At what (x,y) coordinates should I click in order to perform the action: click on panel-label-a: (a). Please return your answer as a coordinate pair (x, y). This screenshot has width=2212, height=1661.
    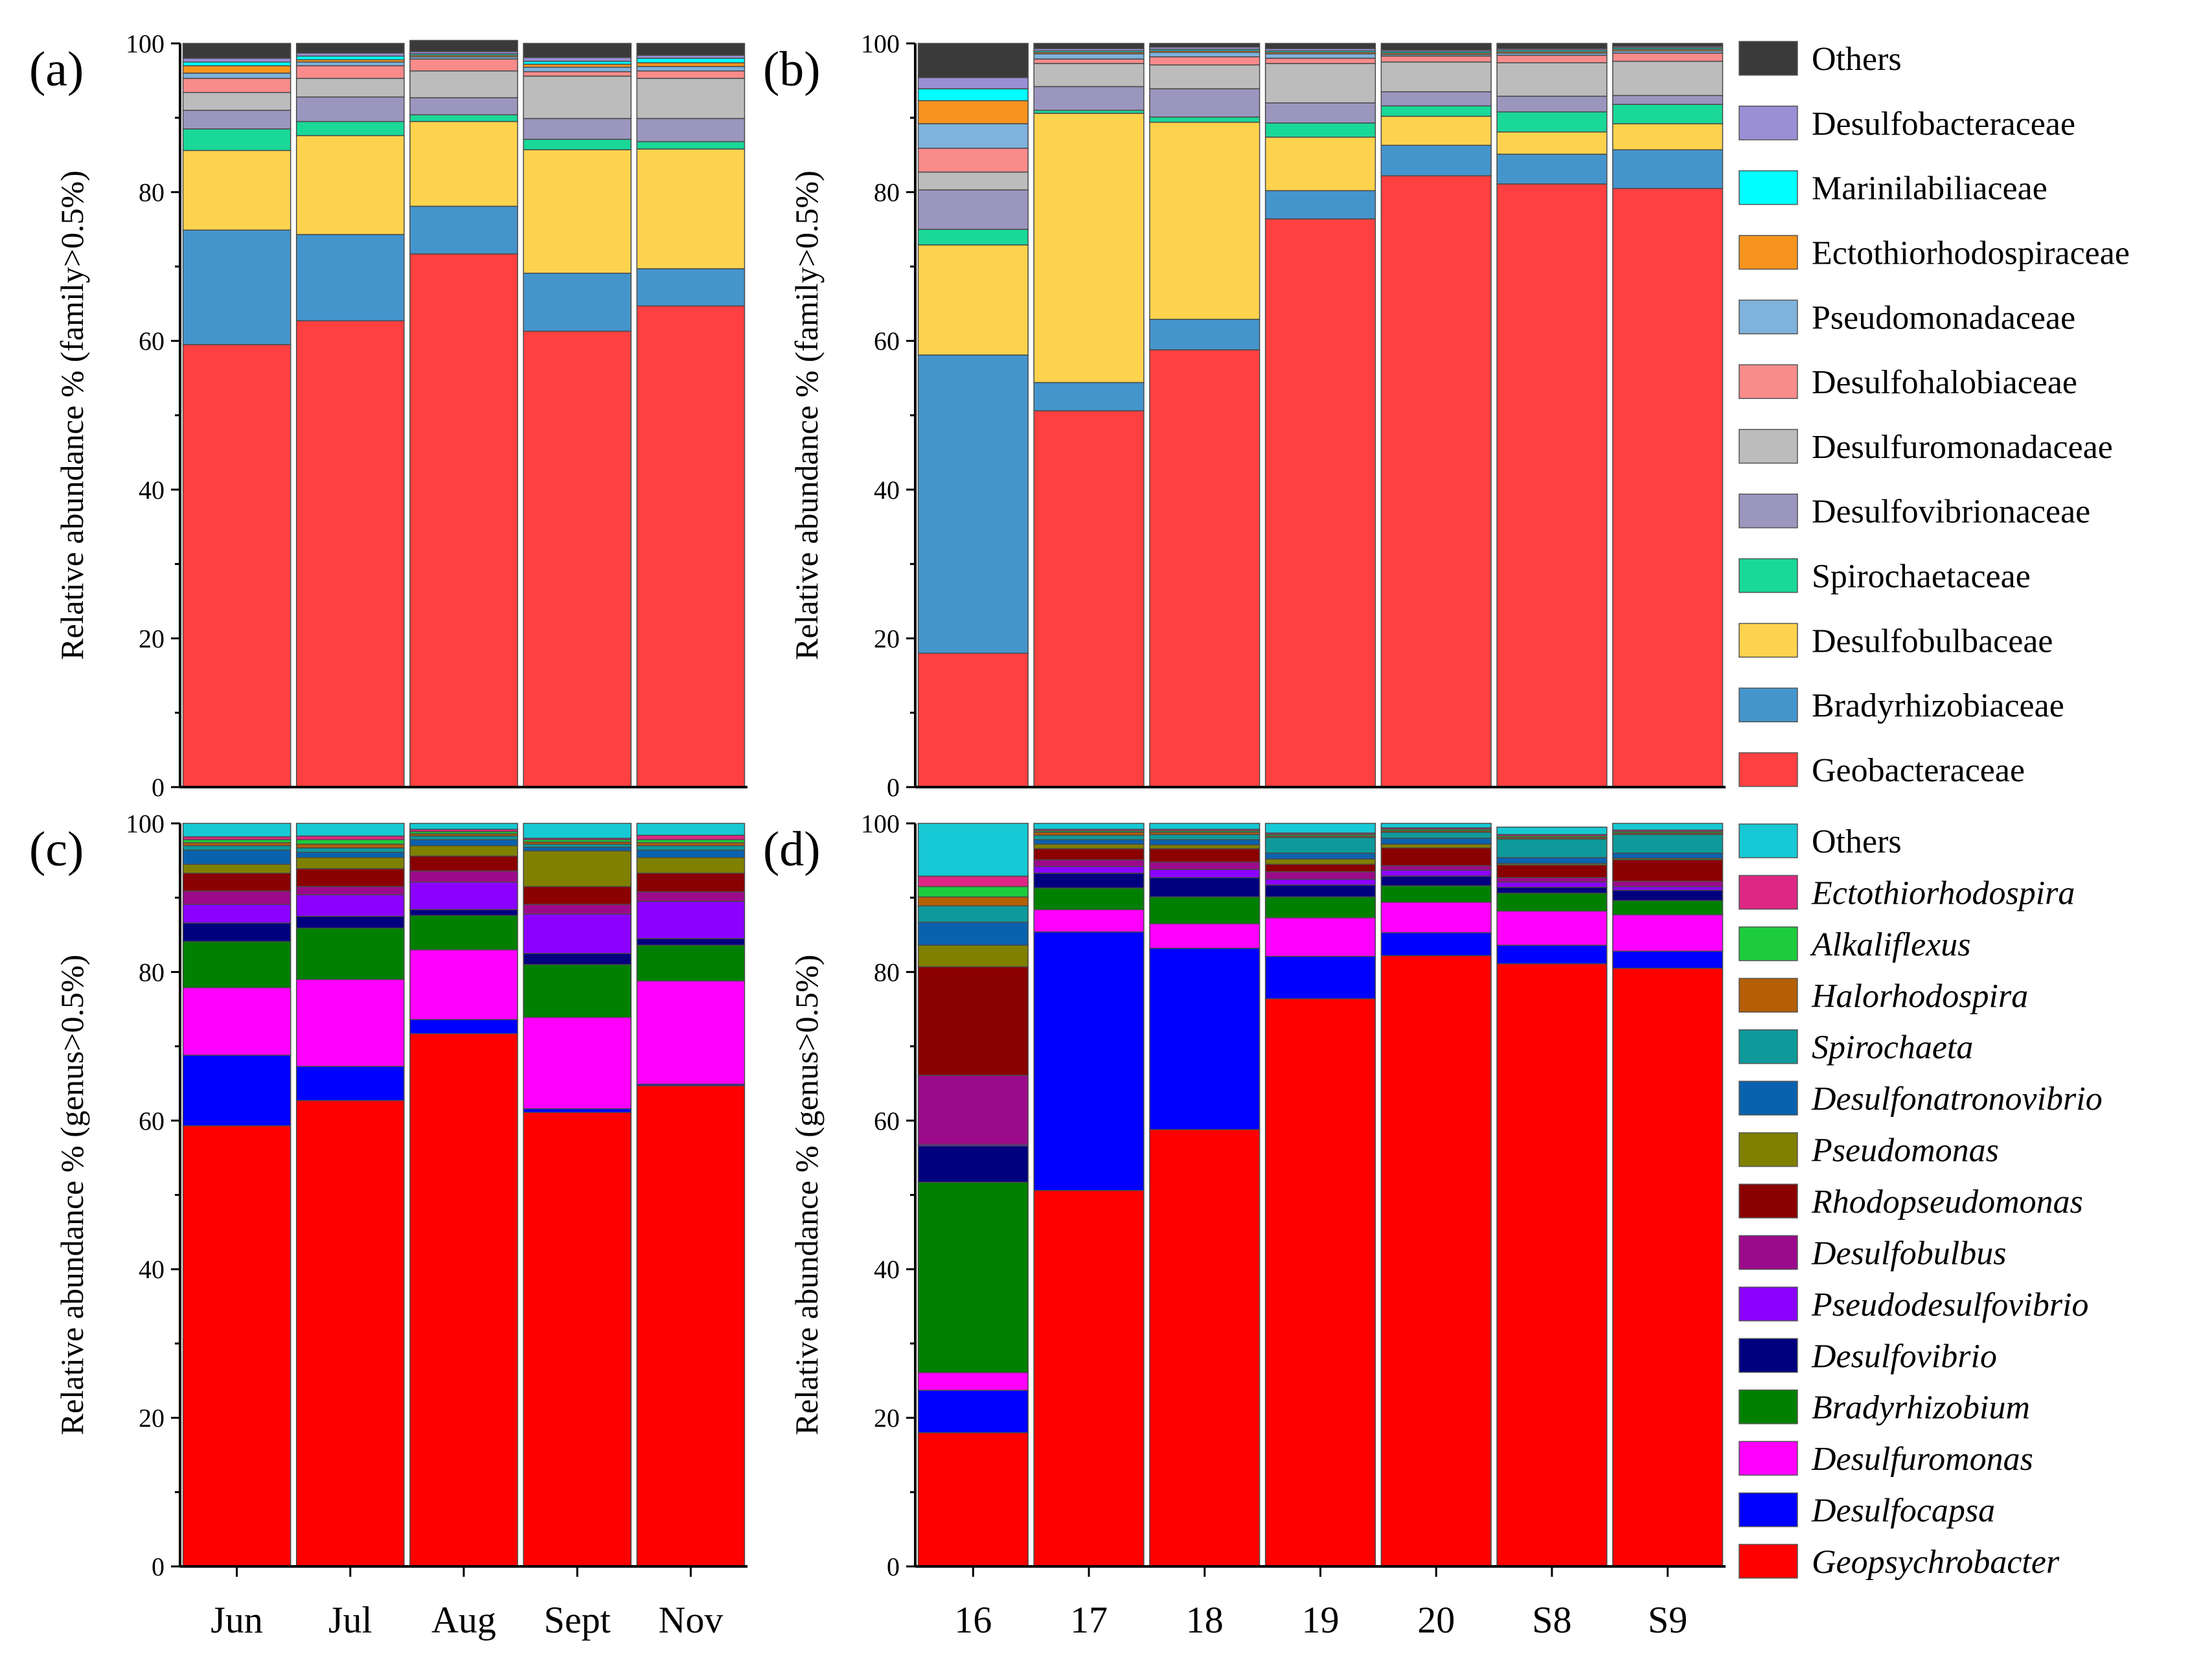
    Looking at the image, I should click on (56, 70).